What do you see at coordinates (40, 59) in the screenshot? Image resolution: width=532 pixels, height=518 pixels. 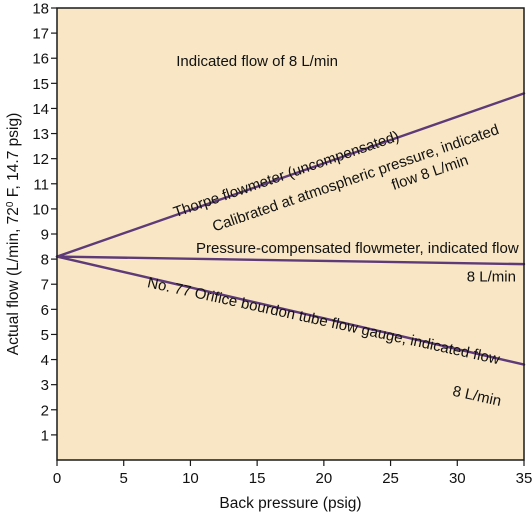 I see `y-tick-label: 16` at bounding box center [40, 59].